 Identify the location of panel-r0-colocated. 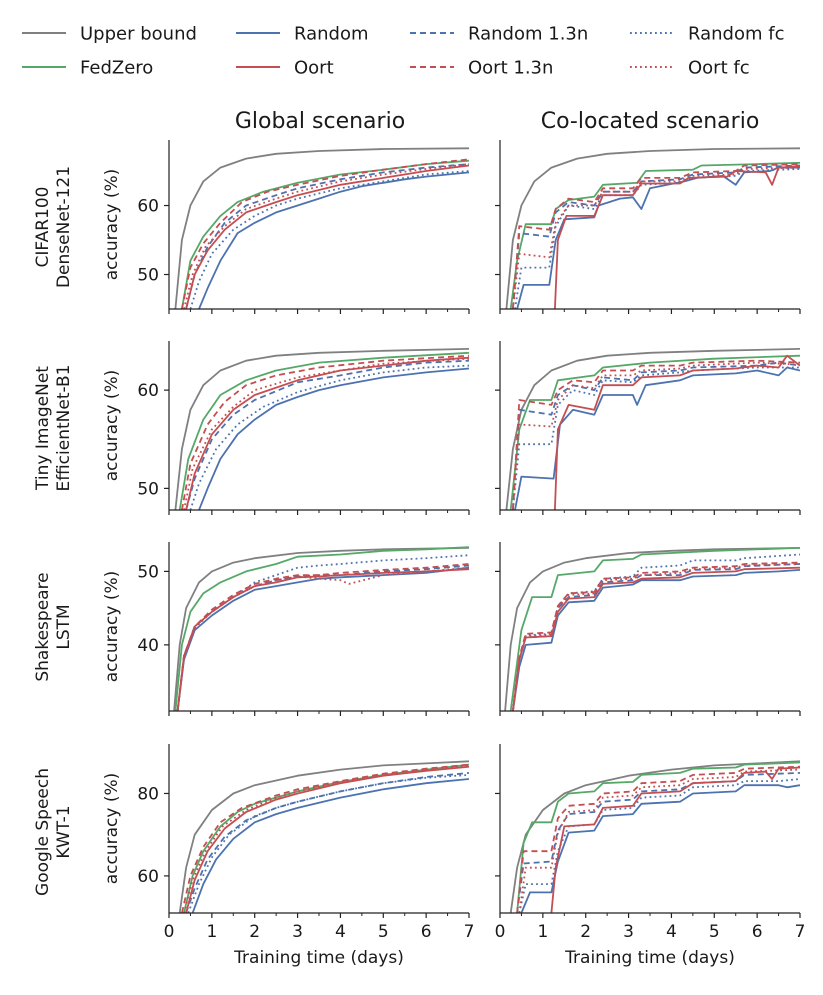
(648, 227).